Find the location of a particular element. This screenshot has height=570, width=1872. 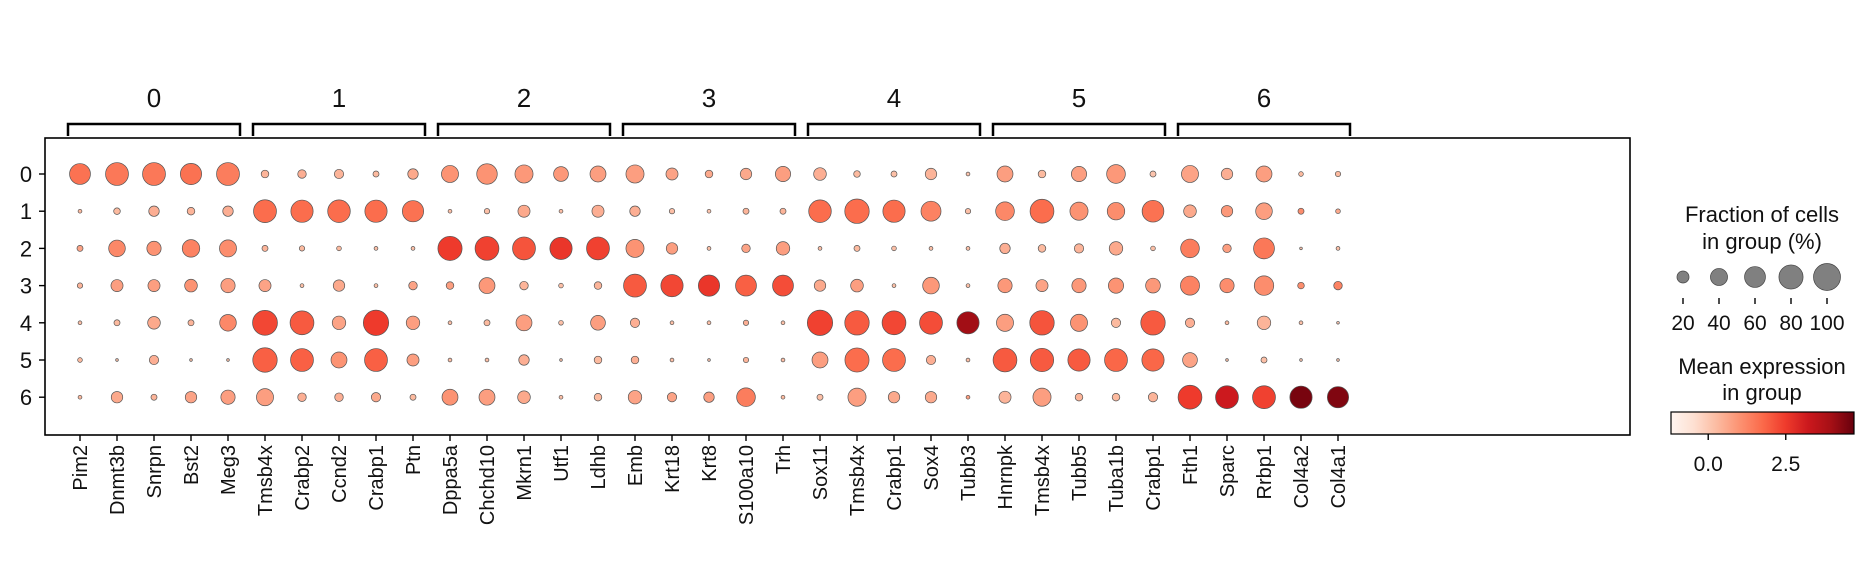

color-legend-title-line2: in group is located at coordinates (1762, 392).